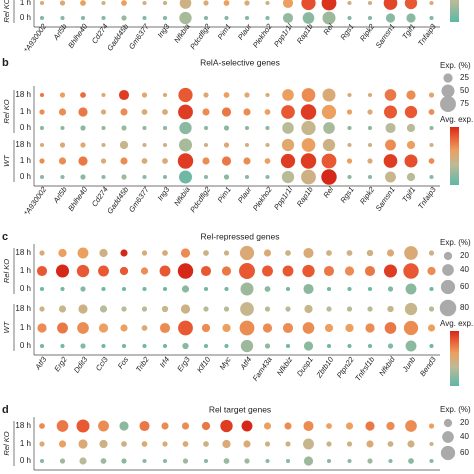  I want to click on size-legend-label: 25, so click(464, 77).